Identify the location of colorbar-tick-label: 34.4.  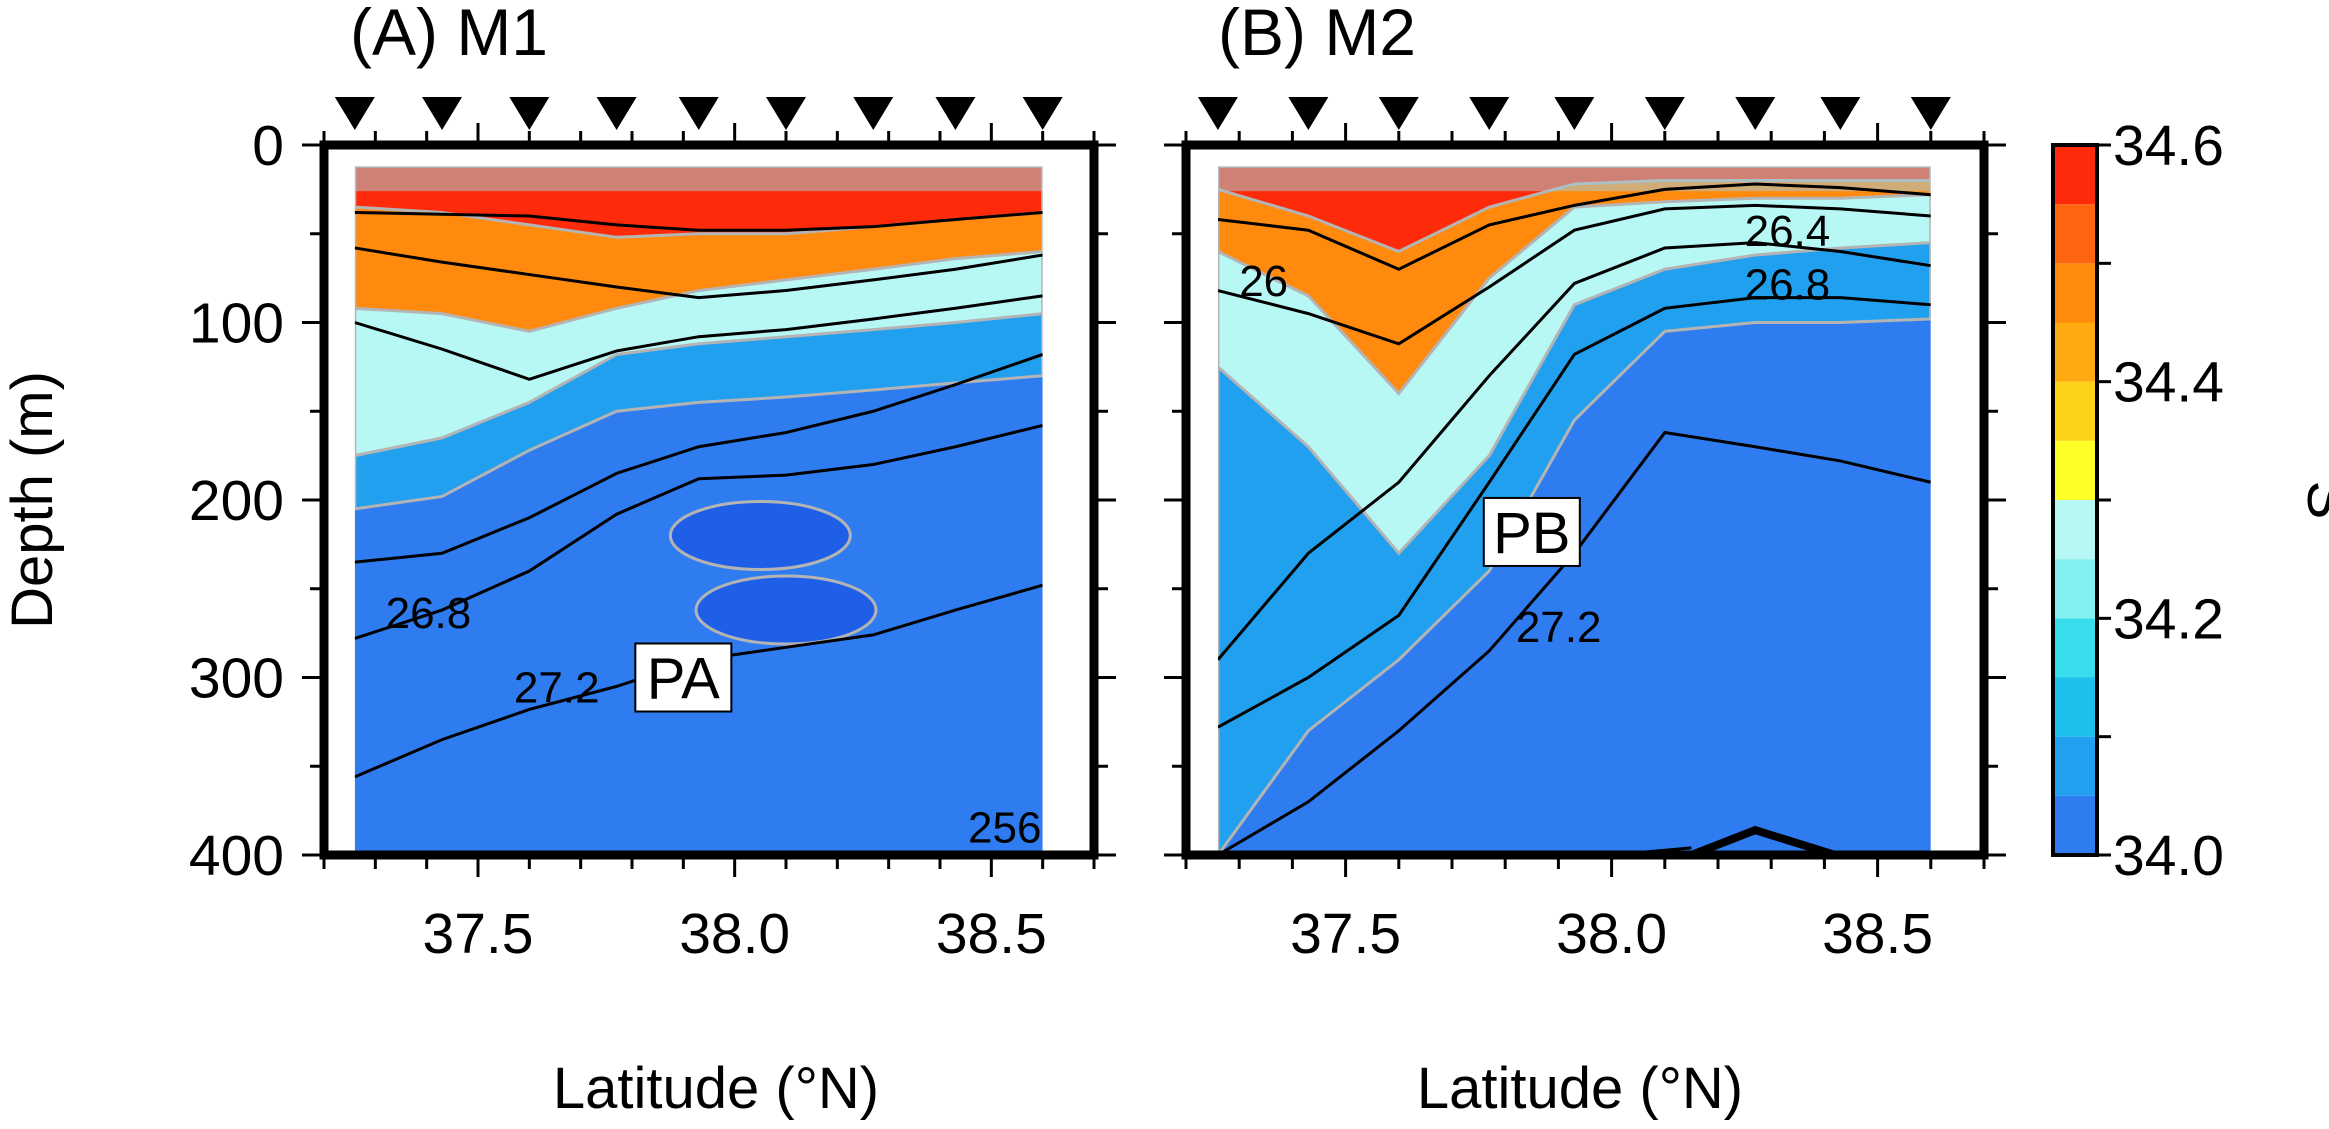
(2168, 383).